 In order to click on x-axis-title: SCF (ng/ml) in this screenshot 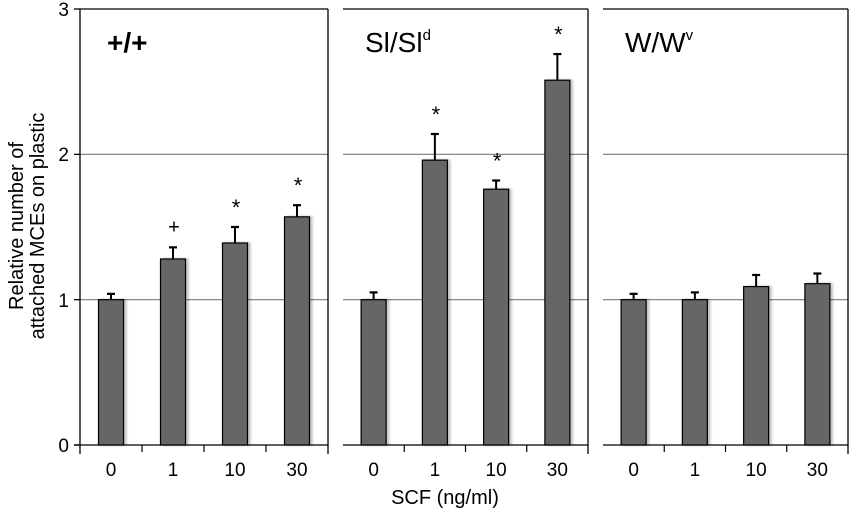, I will do `click(445, 498)`.